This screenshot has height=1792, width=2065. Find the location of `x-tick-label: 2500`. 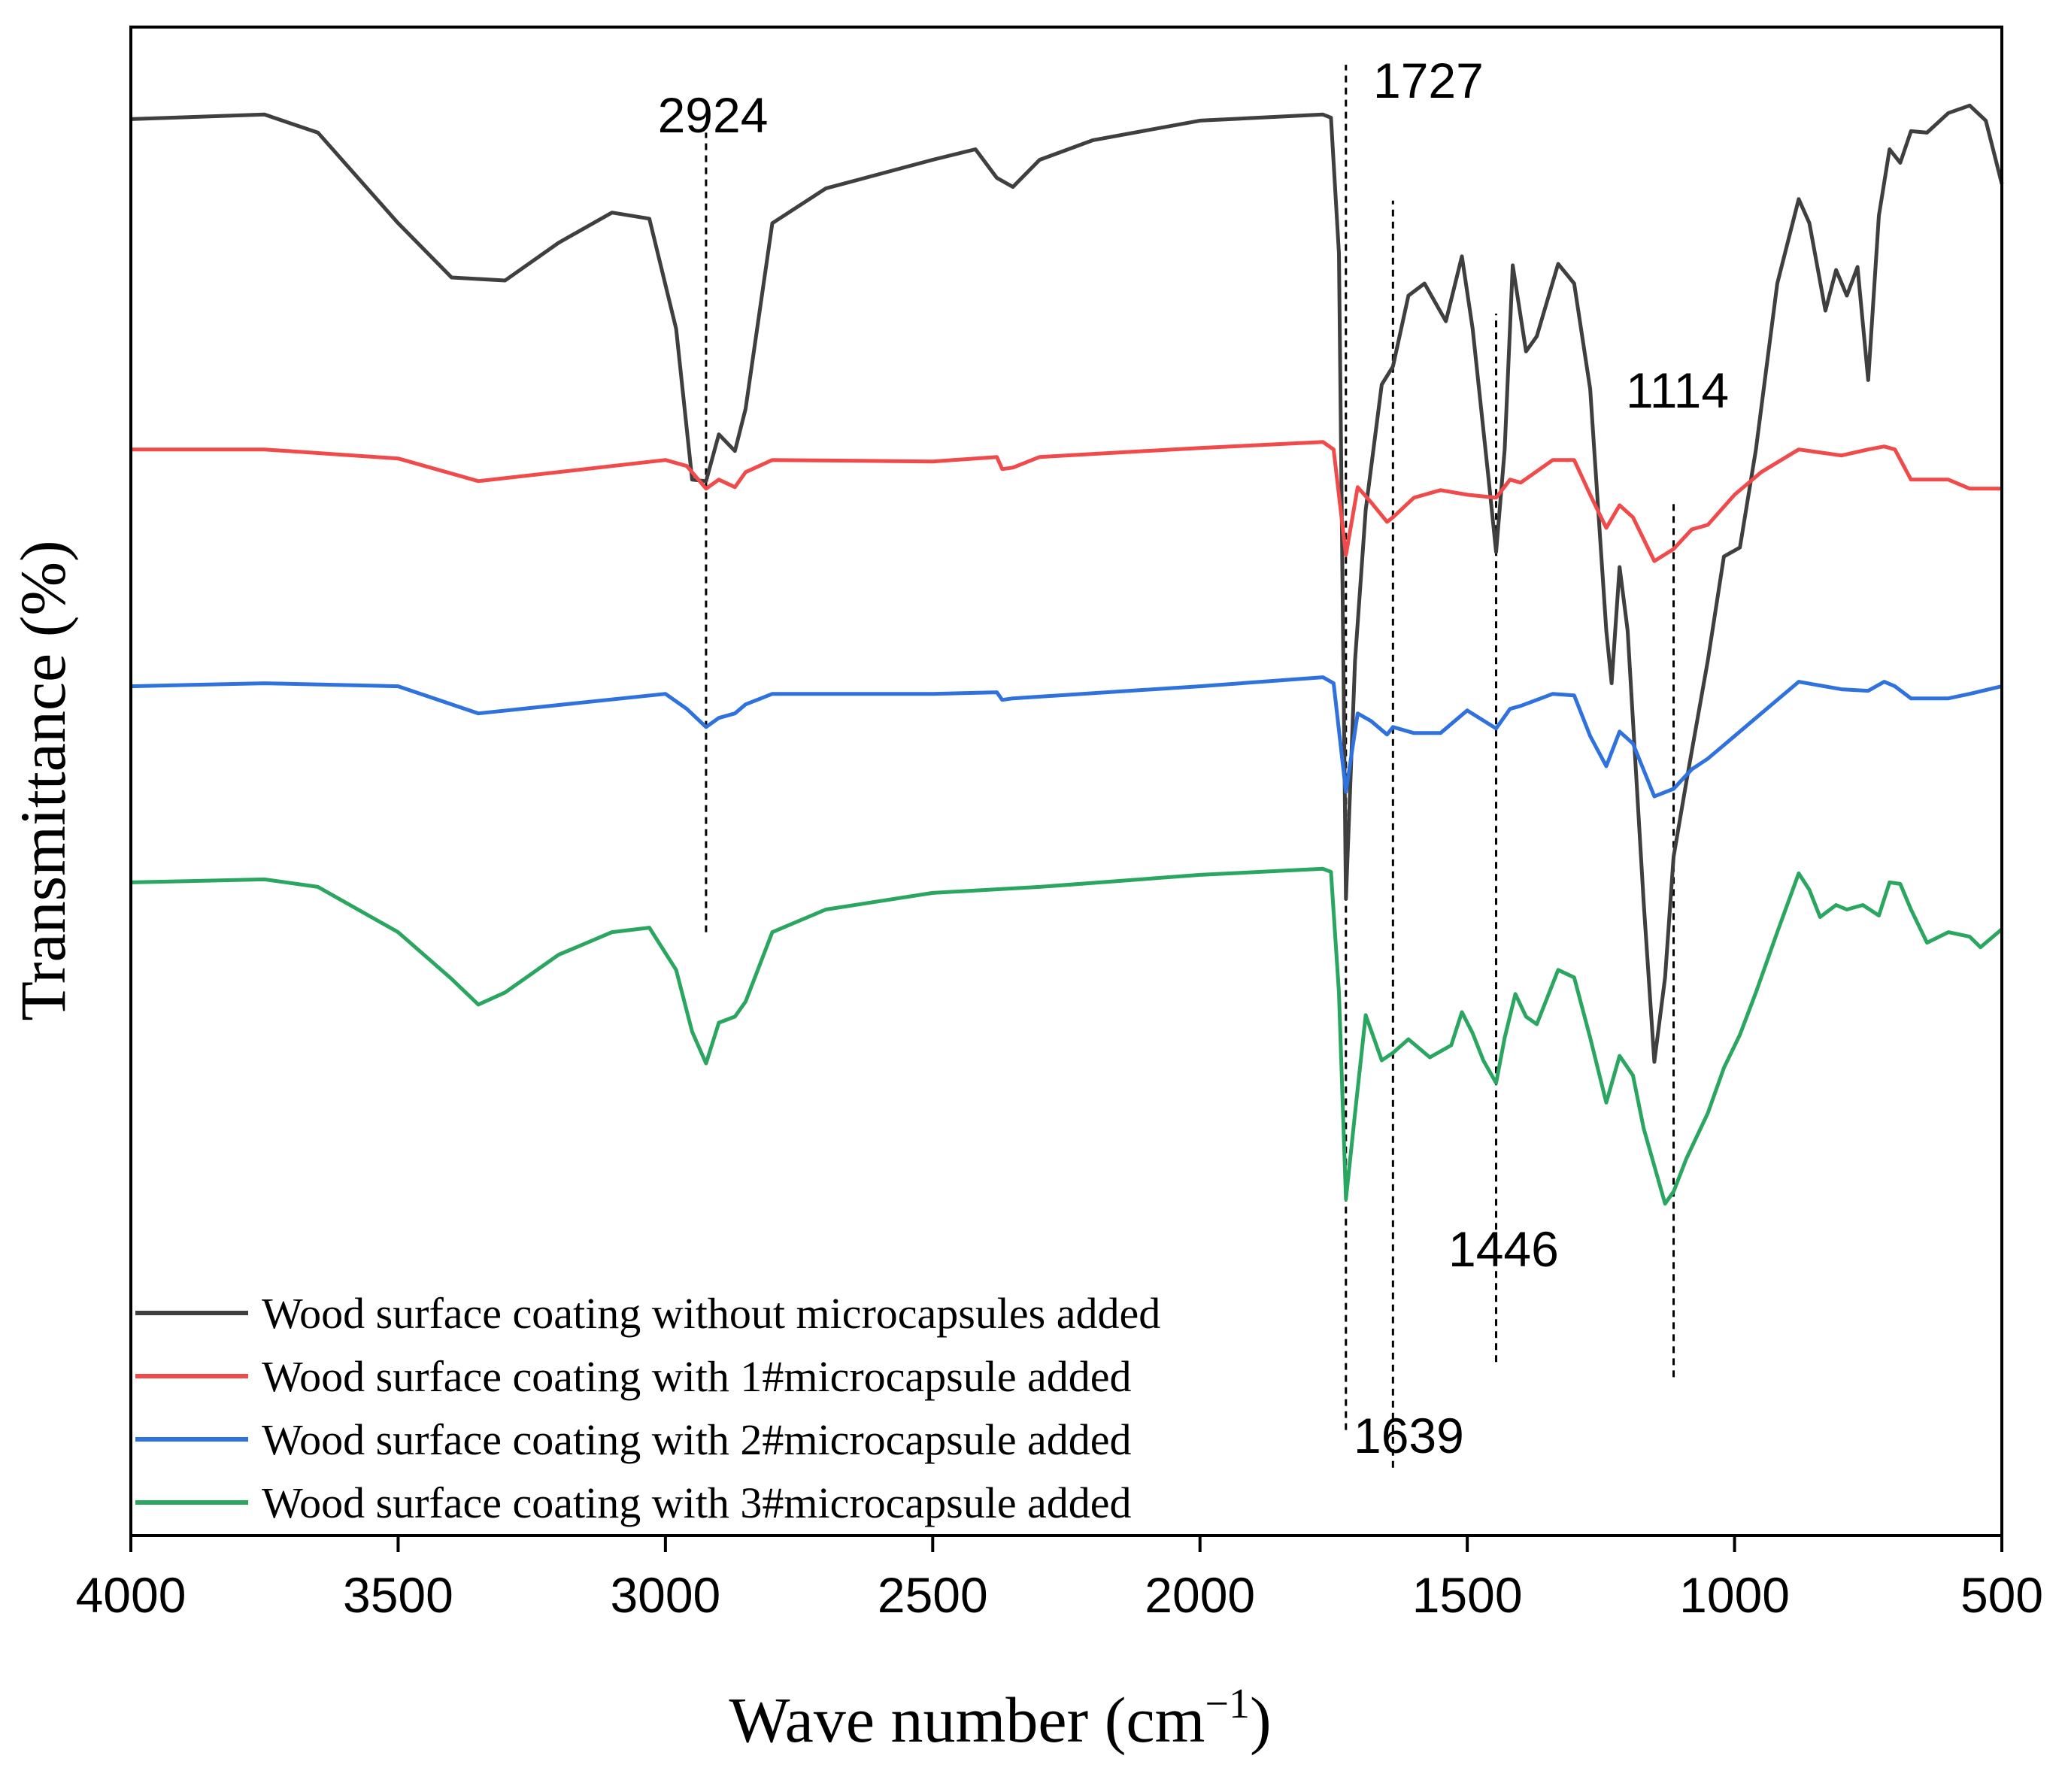

x-tick-label: 2500 is located at coordinates (933, 1595).